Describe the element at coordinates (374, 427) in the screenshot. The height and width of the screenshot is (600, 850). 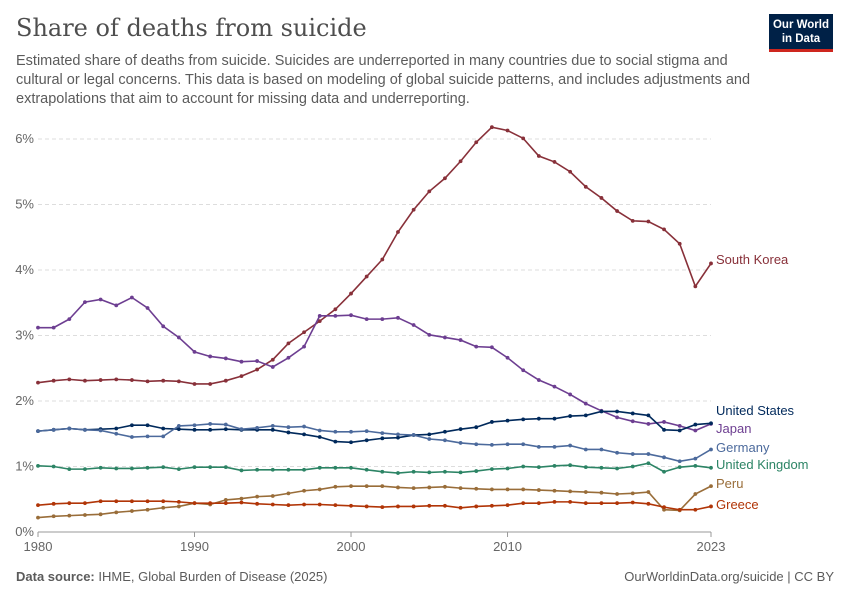
I see `series-line-united-states` at that location.